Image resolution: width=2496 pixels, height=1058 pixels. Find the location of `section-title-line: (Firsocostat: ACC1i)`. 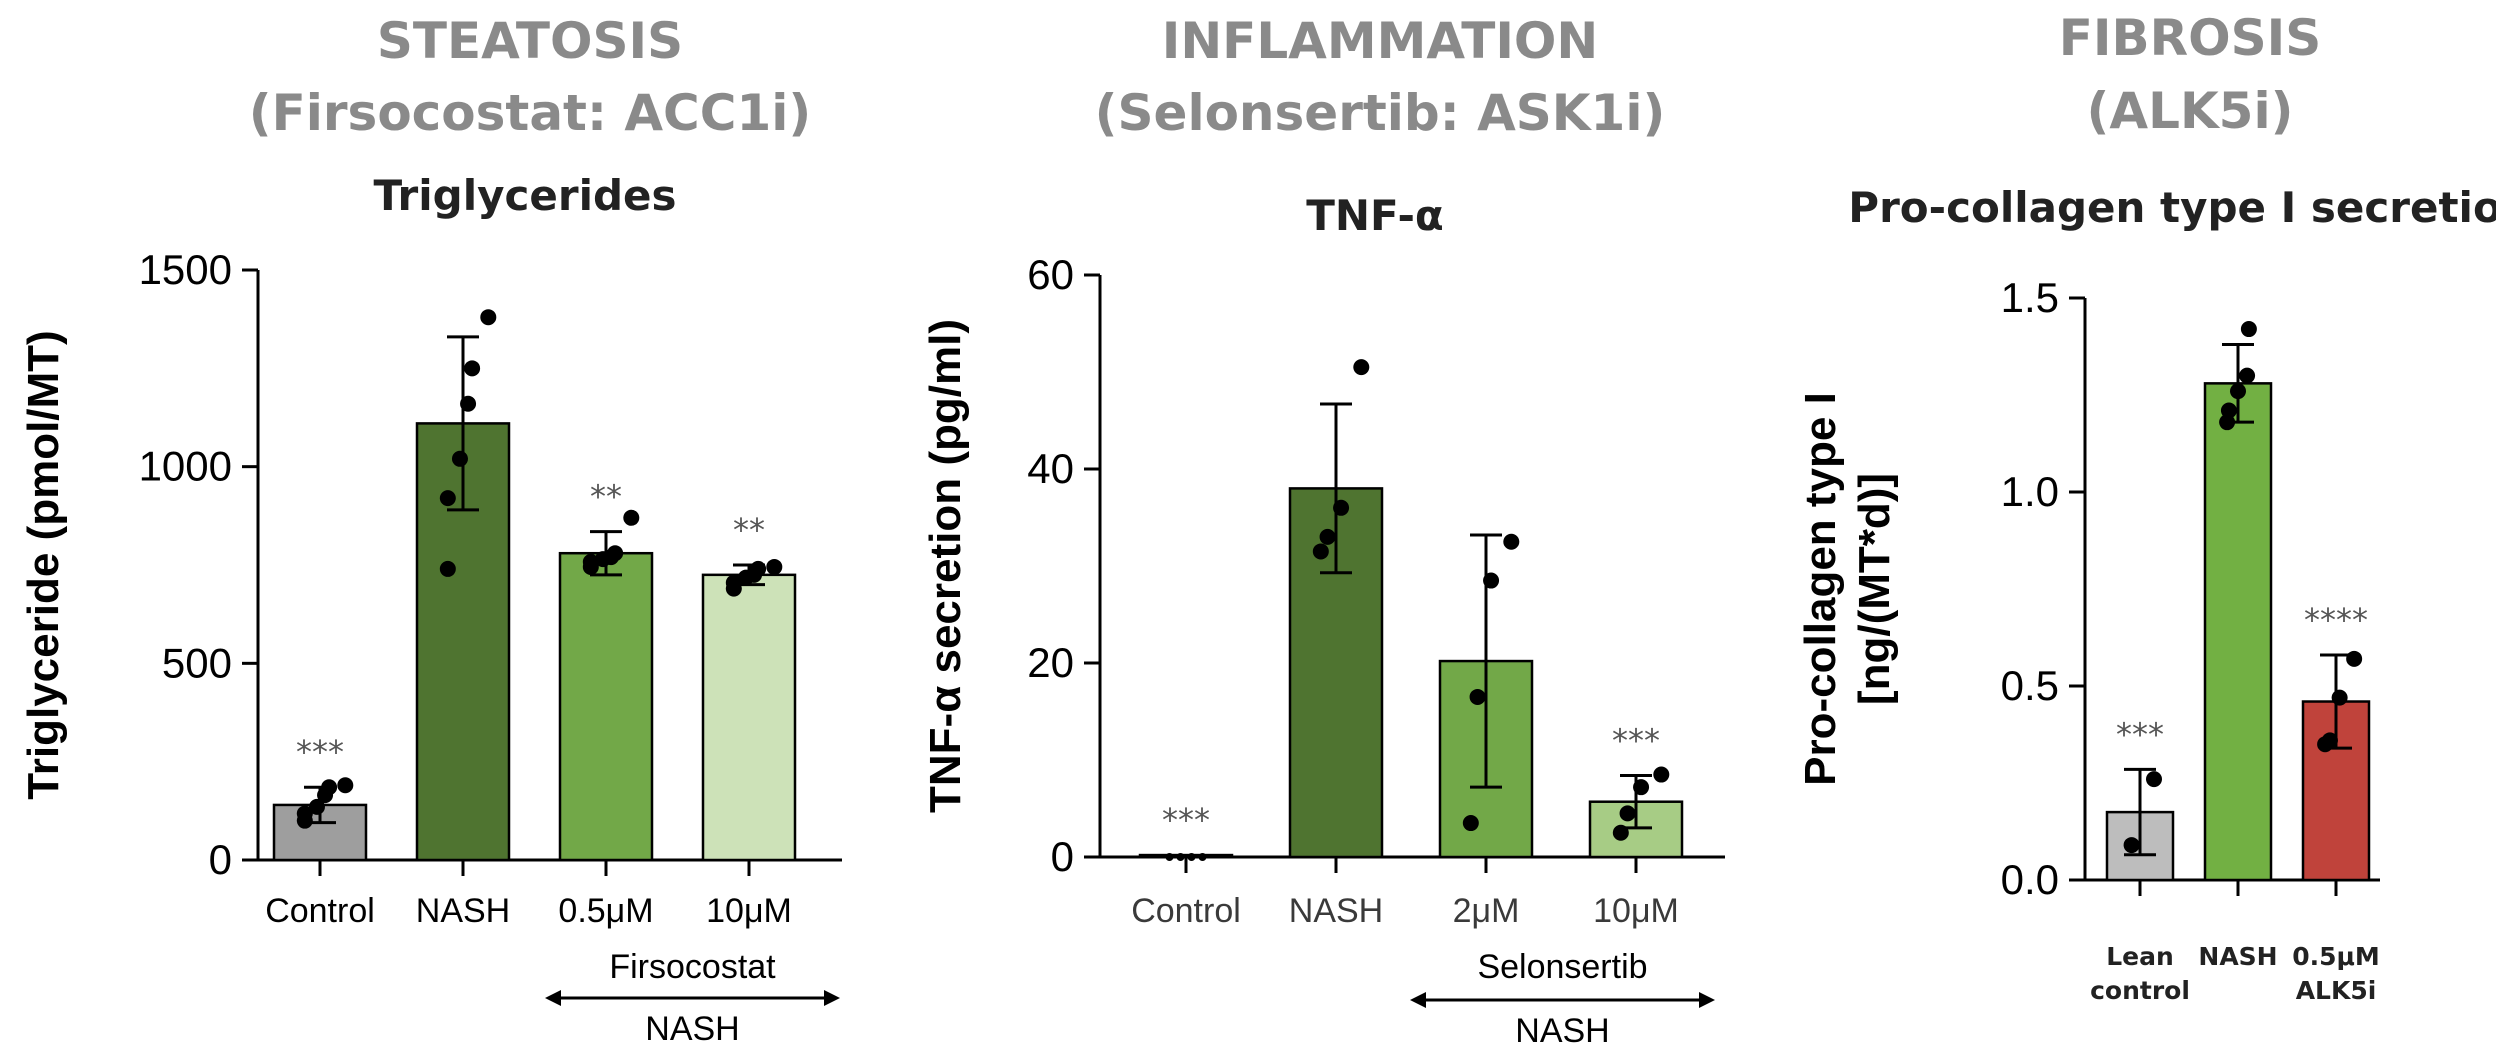

section-title-line: (Firsocostat: ACC1i) is located at coordinates (530, 113).